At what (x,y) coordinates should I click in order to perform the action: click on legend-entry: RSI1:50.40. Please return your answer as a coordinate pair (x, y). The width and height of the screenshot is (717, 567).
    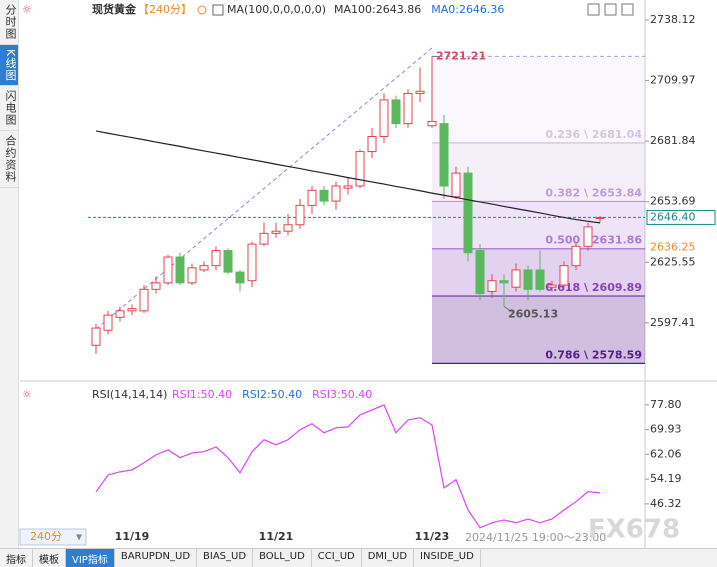
    Looking at the image, I should click on (202, 394).